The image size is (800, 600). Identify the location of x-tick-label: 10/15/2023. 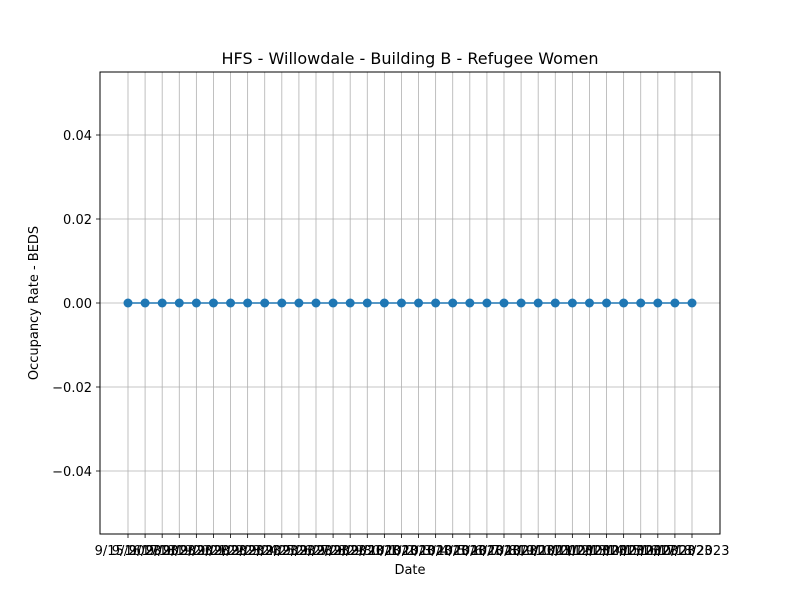
(640, 551).